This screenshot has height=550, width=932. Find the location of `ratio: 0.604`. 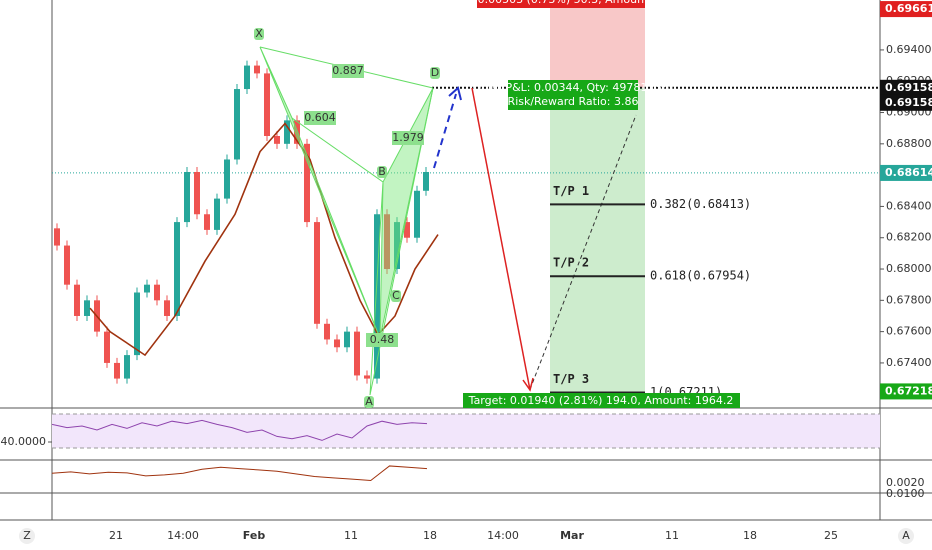

ratio: 0.604 is located at coordinates (320, 117).